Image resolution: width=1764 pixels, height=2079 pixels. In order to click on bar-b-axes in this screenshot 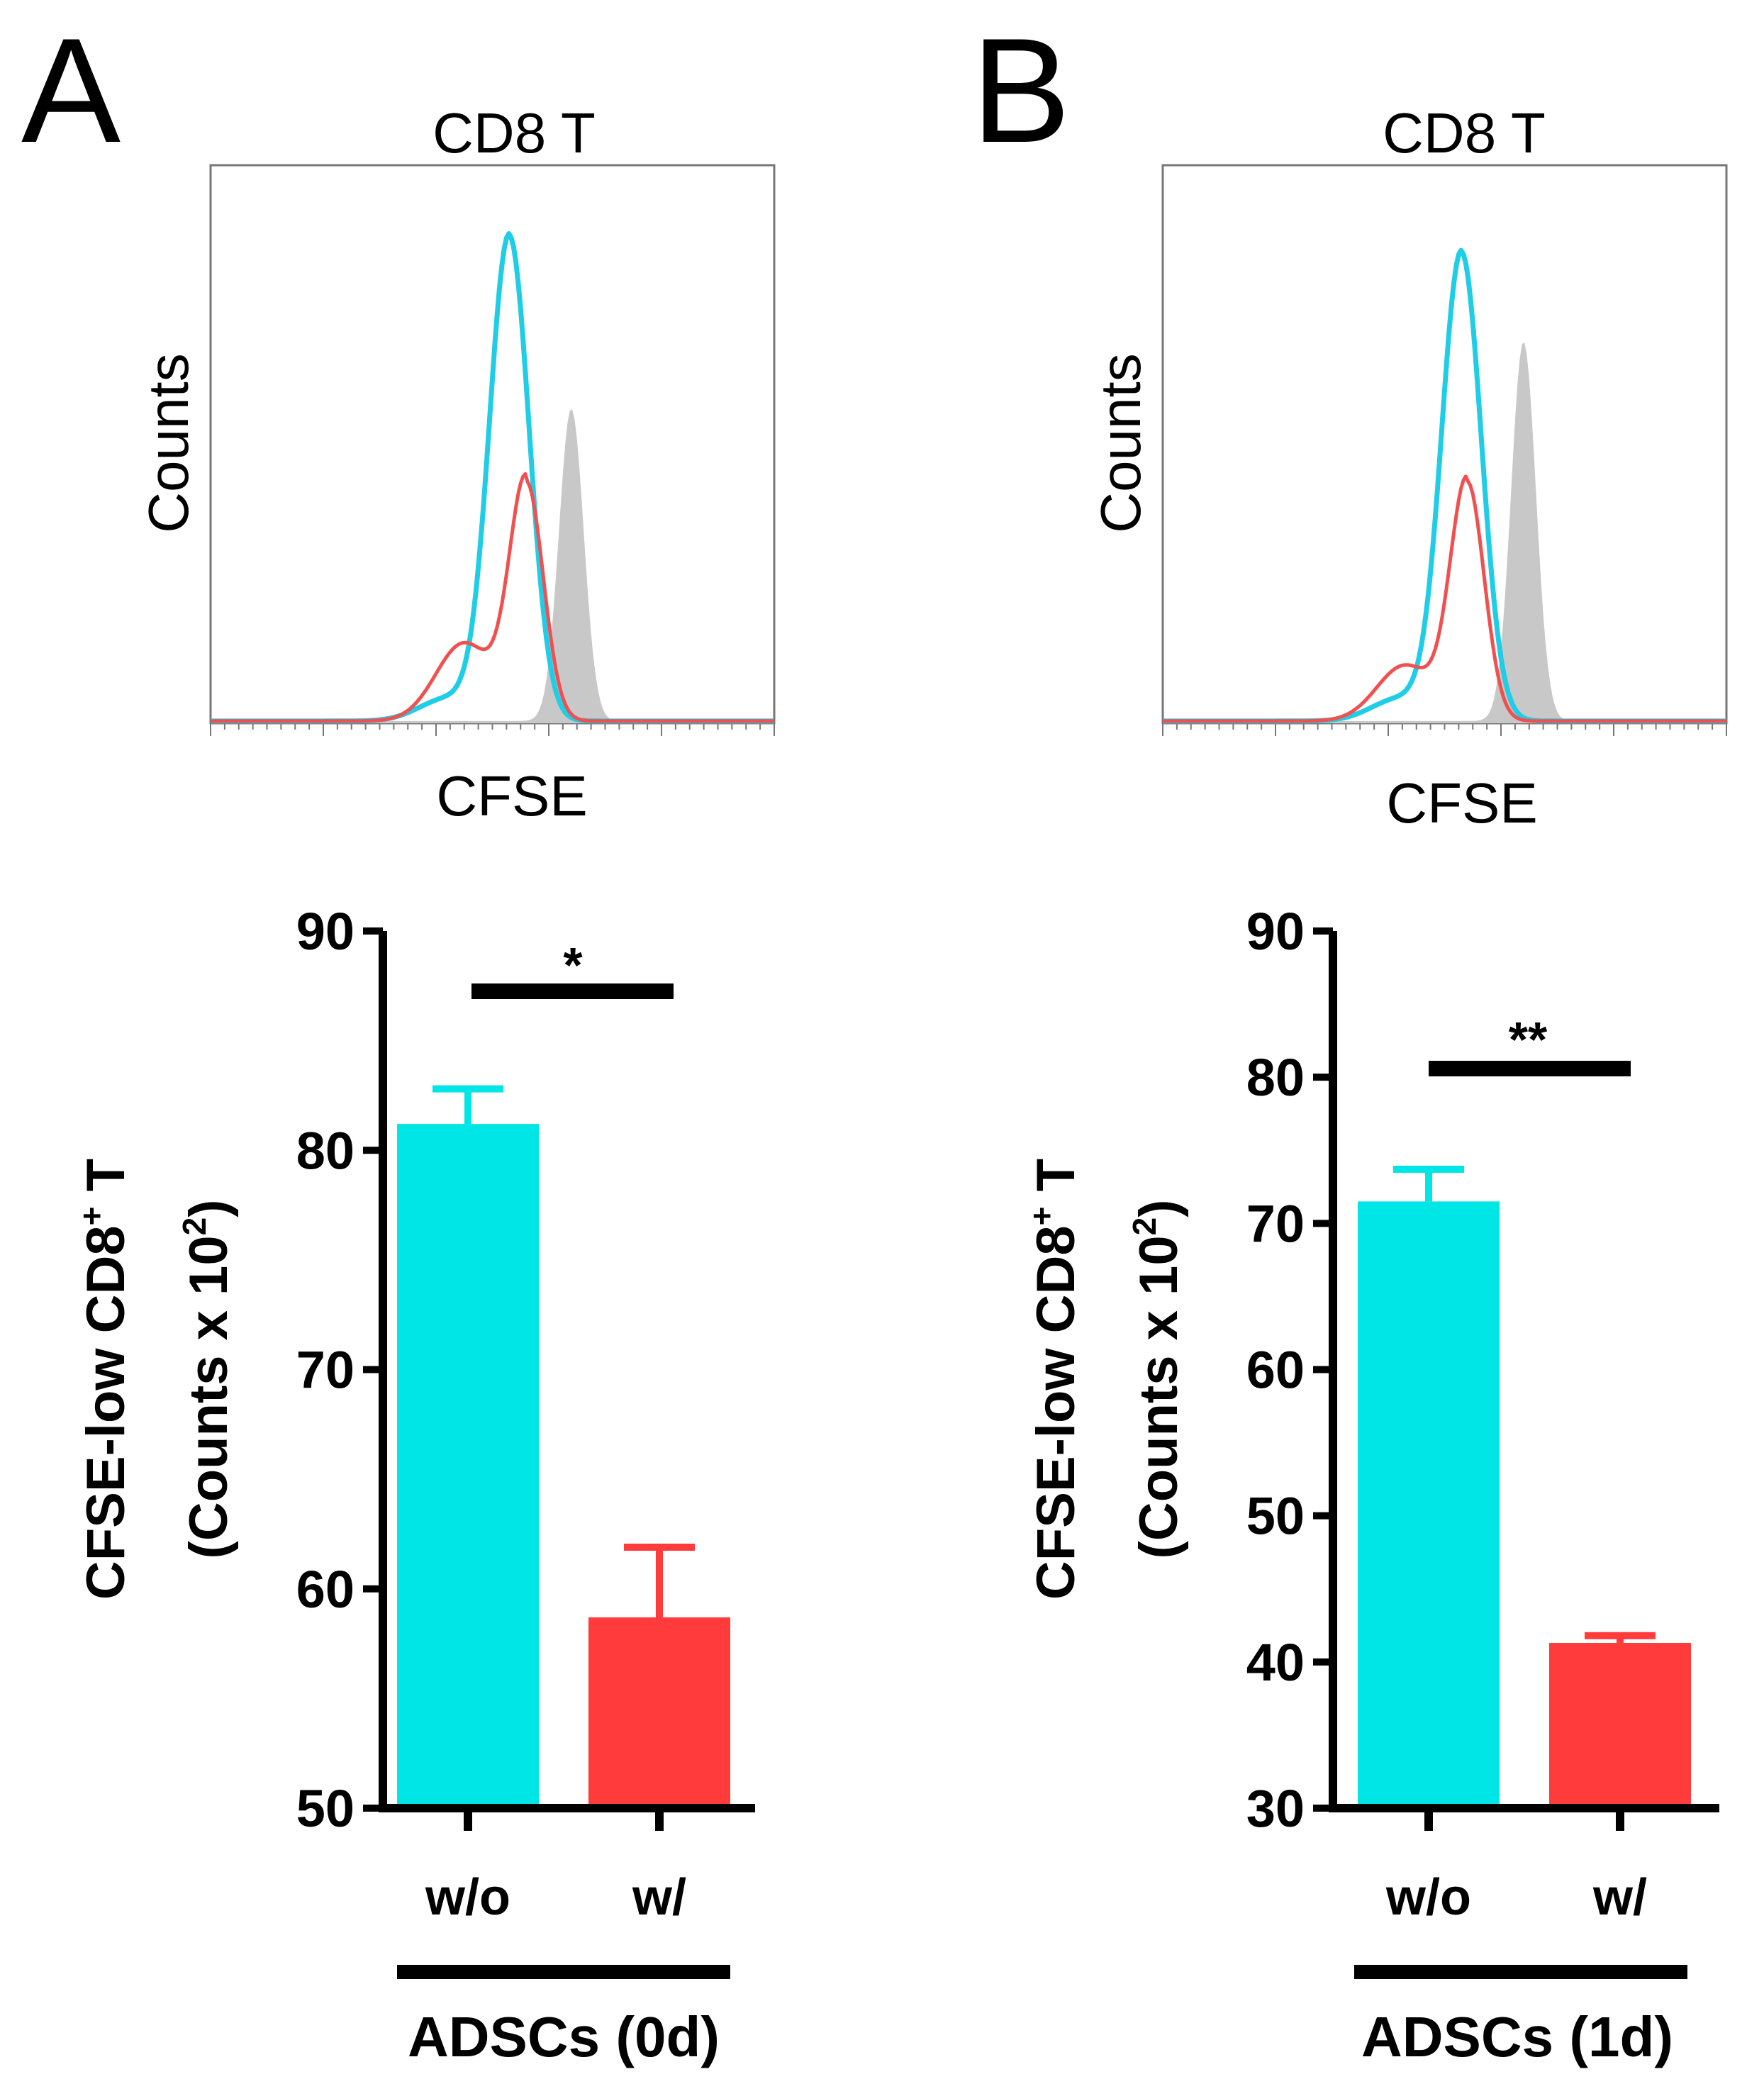, I will do `click(1524, 1381)`.